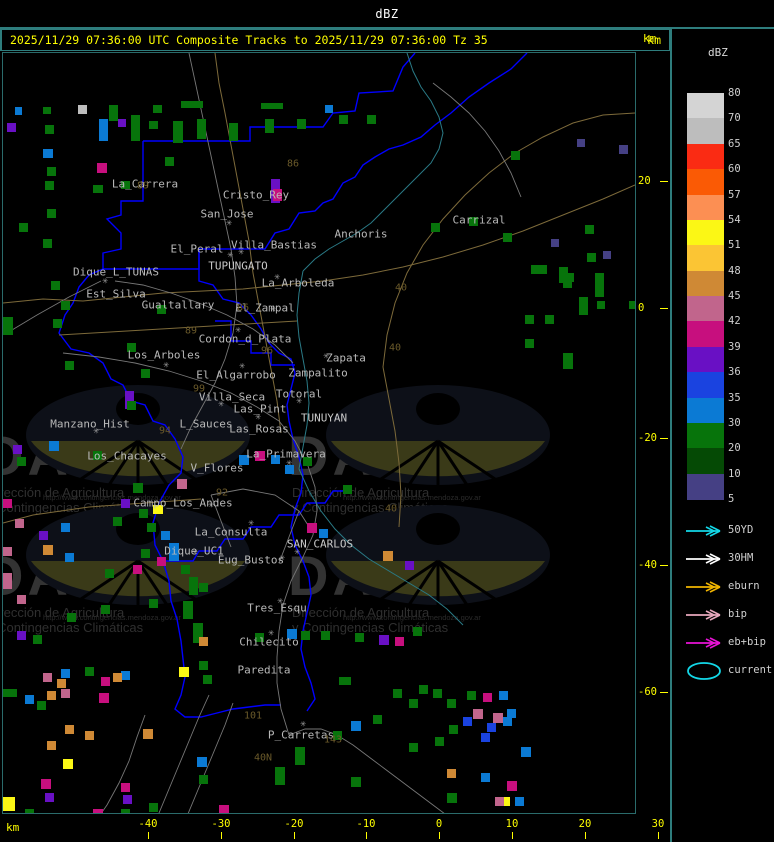 This screenshot has height=842, width=774. I want to click on colorbar-tick-label: 5, so click(731, 499).